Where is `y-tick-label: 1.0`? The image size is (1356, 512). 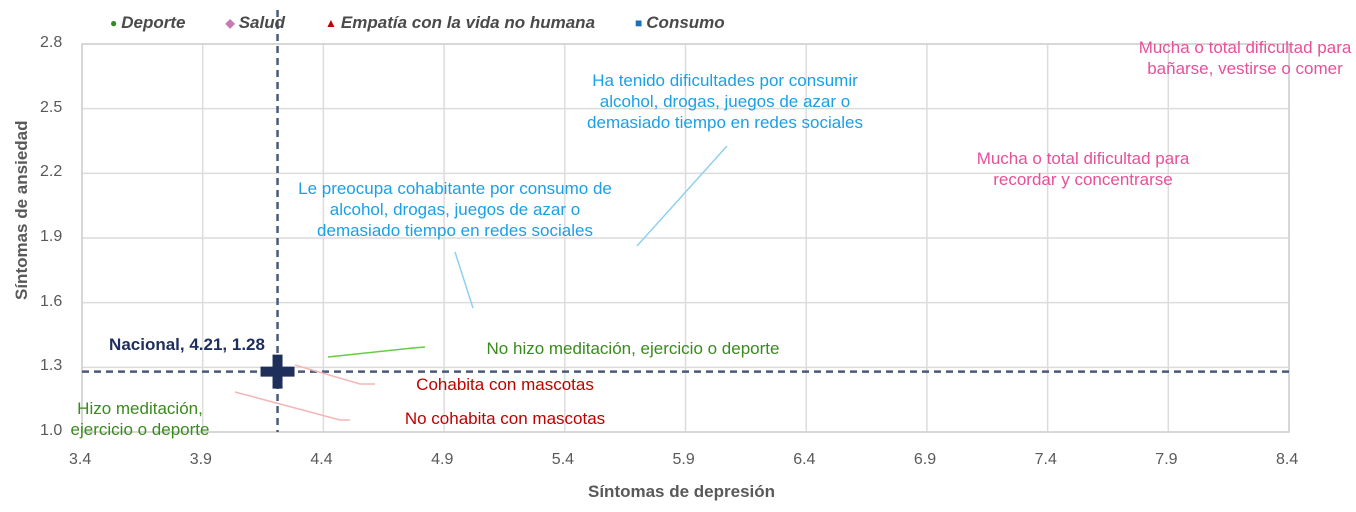 y-tick-label: 1.0 is located at coordinates (51, 430).